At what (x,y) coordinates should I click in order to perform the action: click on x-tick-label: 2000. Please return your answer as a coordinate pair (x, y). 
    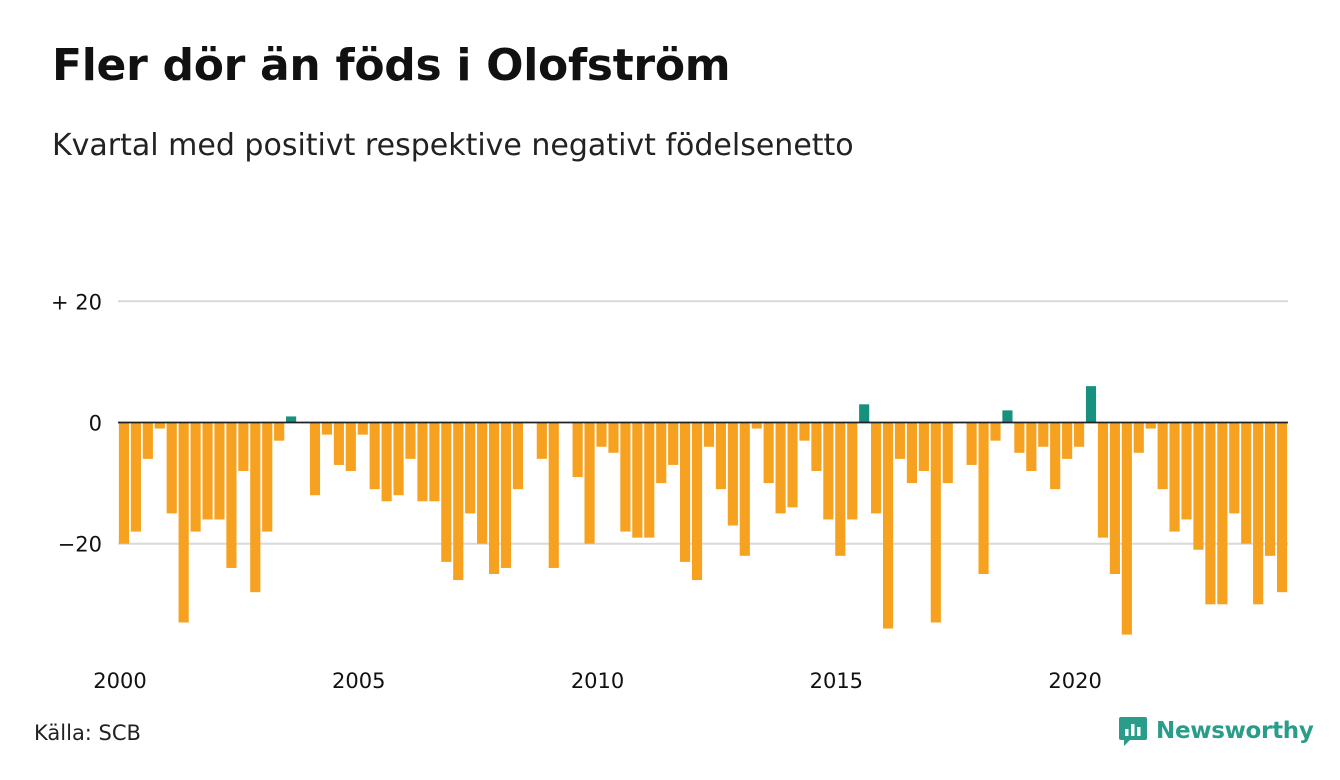
    Looking at the image, I should click on (119, 681).